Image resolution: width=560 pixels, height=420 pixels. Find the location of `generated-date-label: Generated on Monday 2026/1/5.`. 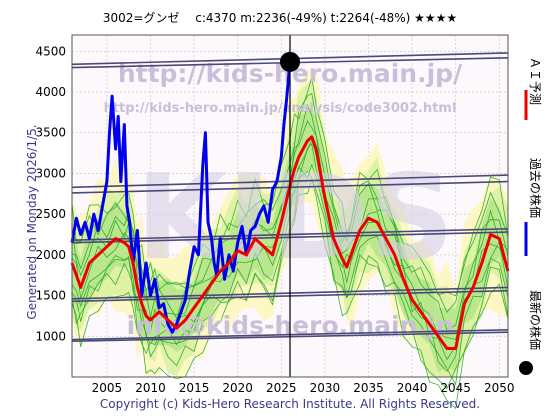

generated-date-label: Generated on Monday 2026/1/5. is located at coordinates (32, 221).